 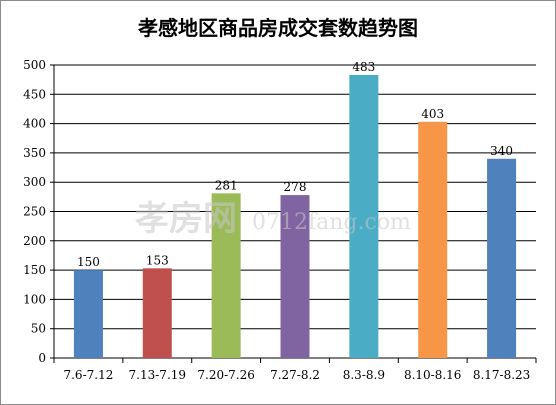 What do you see at coordinates (186, 219) in the screenshot?
I see `watermark-cn: 孝房网` at bounding box center [186, 219].